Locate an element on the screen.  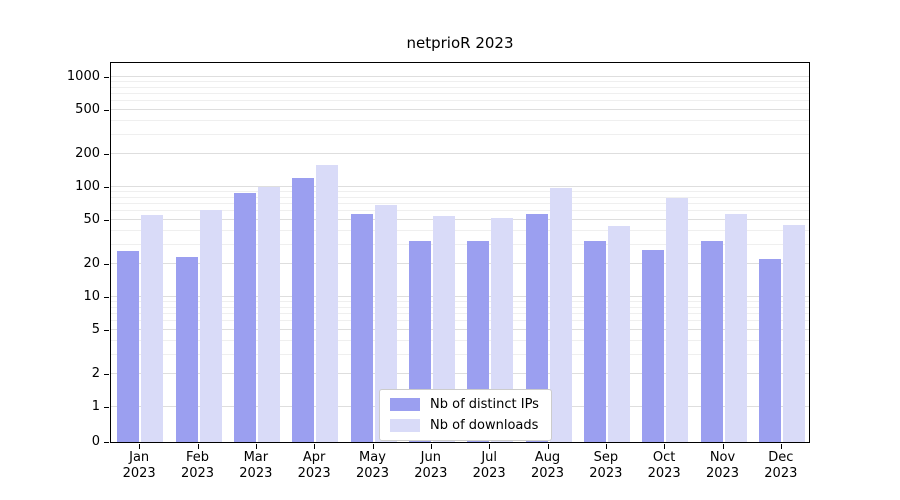
legend-item: Nb of distinct IPs is located at coordinates (464, 404).